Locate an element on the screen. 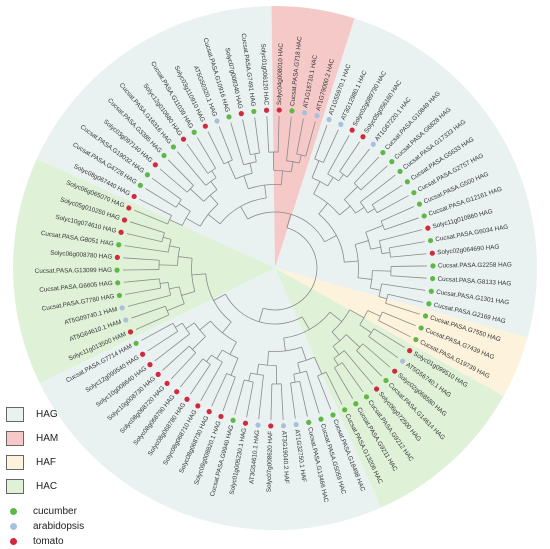  legend-item-hac: HAC is located at coordinates (45, 486).